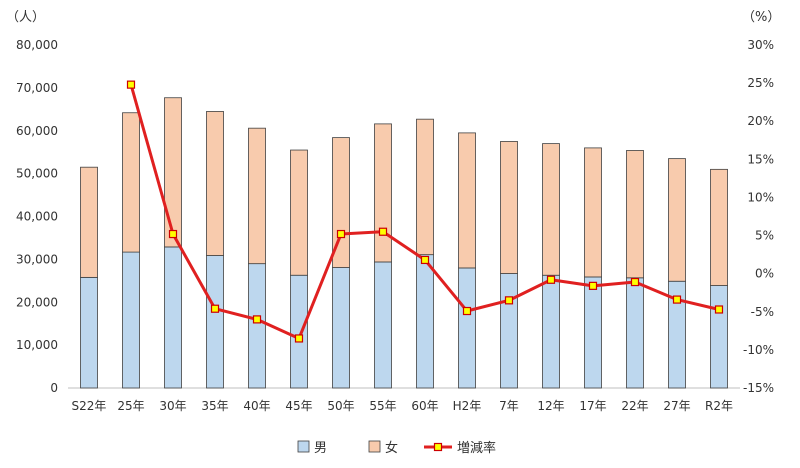 This screenshot has height=468, width=800. Describe the element at coordinates (509, 406) in the screenshot. I see `x-tick-label: 7年` at that location.